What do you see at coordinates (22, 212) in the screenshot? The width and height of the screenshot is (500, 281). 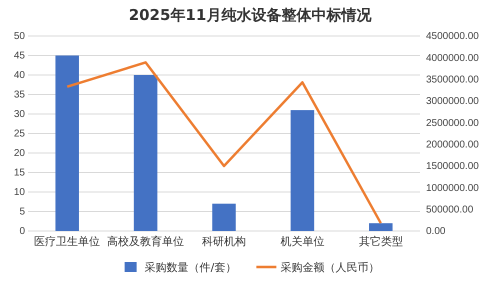 I see `y-tick-label: 5` at bounding box center [22, 212].